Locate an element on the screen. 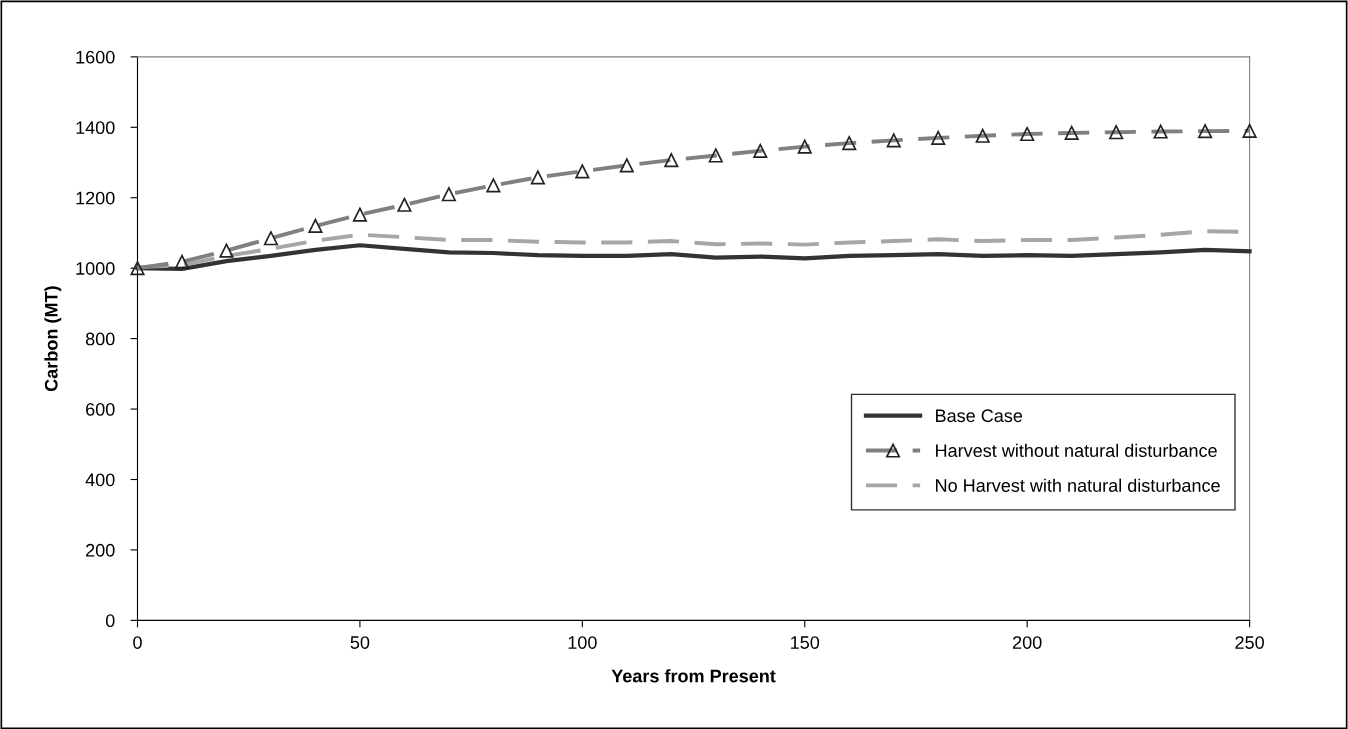 The image size is (1348, 729). legend-label: Harvest without natural disturbance is located at coordinates (1076, 450).